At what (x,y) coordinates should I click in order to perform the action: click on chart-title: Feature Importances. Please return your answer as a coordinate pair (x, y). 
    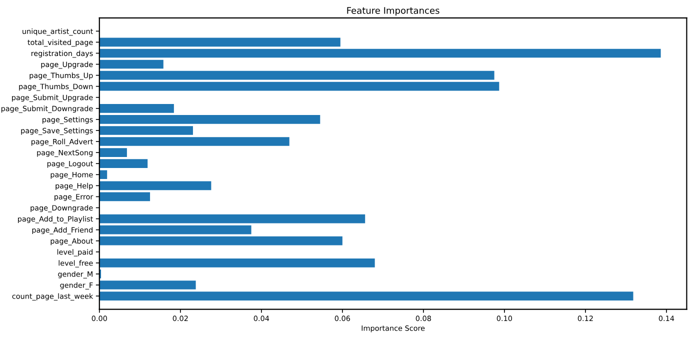
    Looking at the image, I should click on (393, 11).